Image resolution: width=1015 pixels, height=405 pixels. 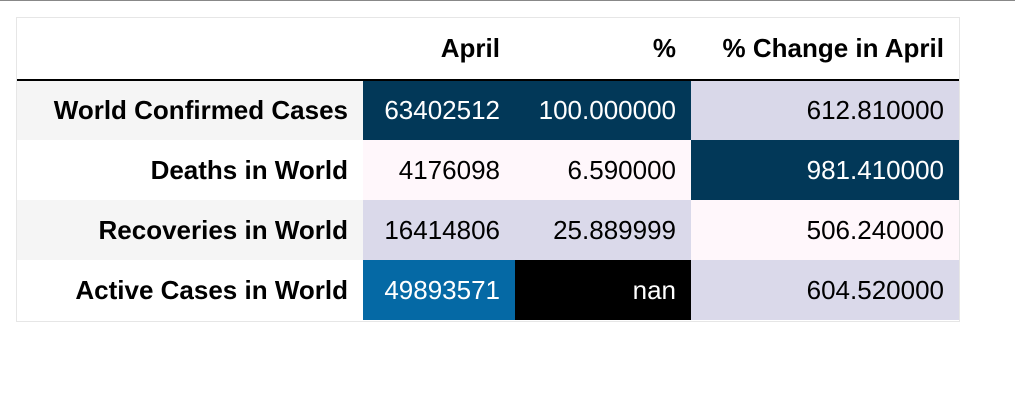 I want to click on table-cell: 49893571, so click(x=439, y=290).